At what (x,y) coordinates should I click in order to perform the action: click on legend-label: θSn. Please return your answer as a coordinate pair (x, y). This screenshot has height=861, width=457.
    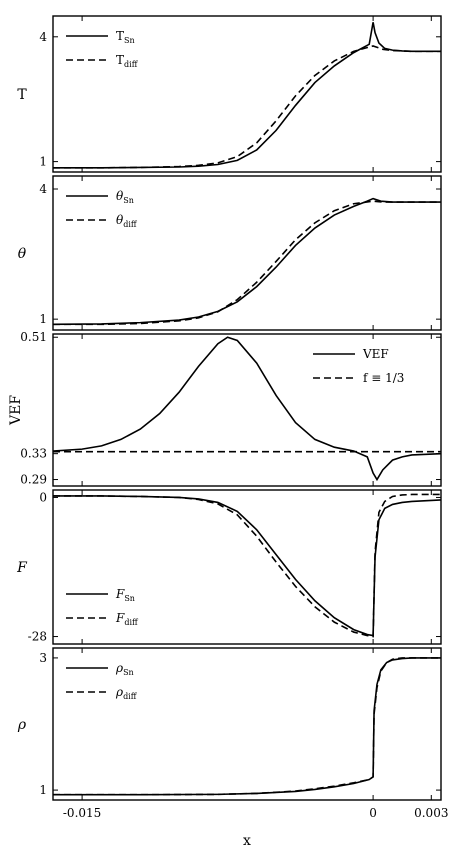
    Looking at the image, I should click on (125, 197).